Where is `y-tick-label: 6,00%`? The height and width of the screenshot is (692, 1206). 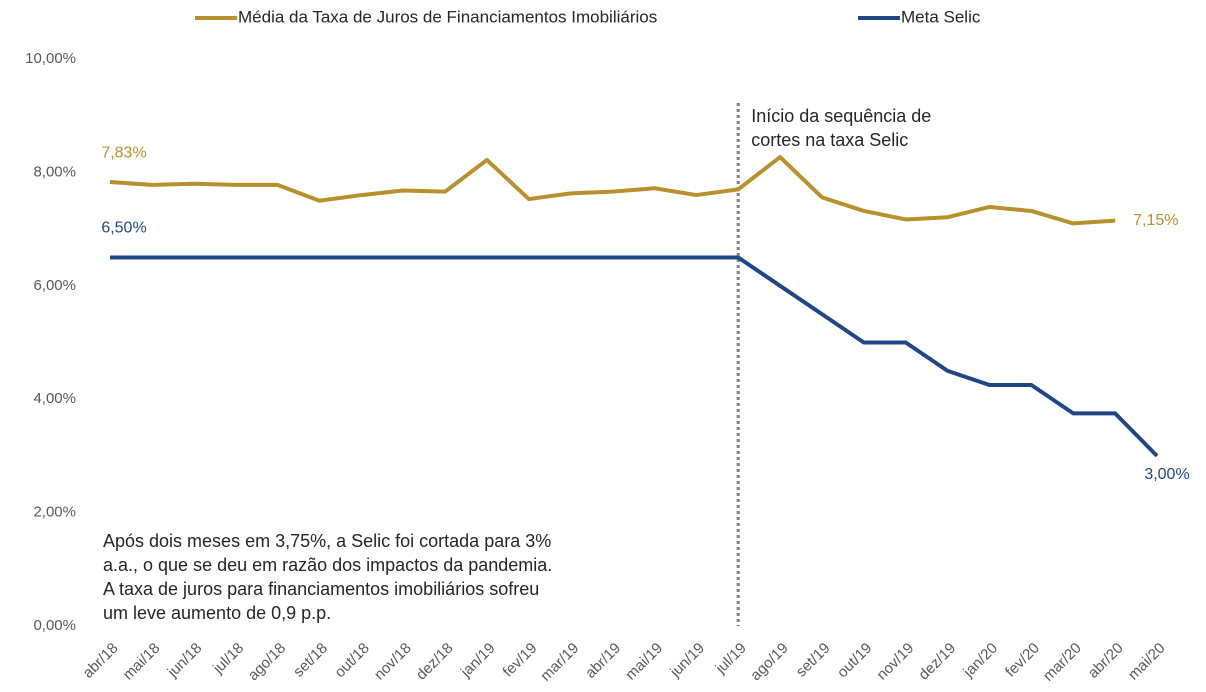
y-tick-label: 6,00% is located at coordinates (54, 285).